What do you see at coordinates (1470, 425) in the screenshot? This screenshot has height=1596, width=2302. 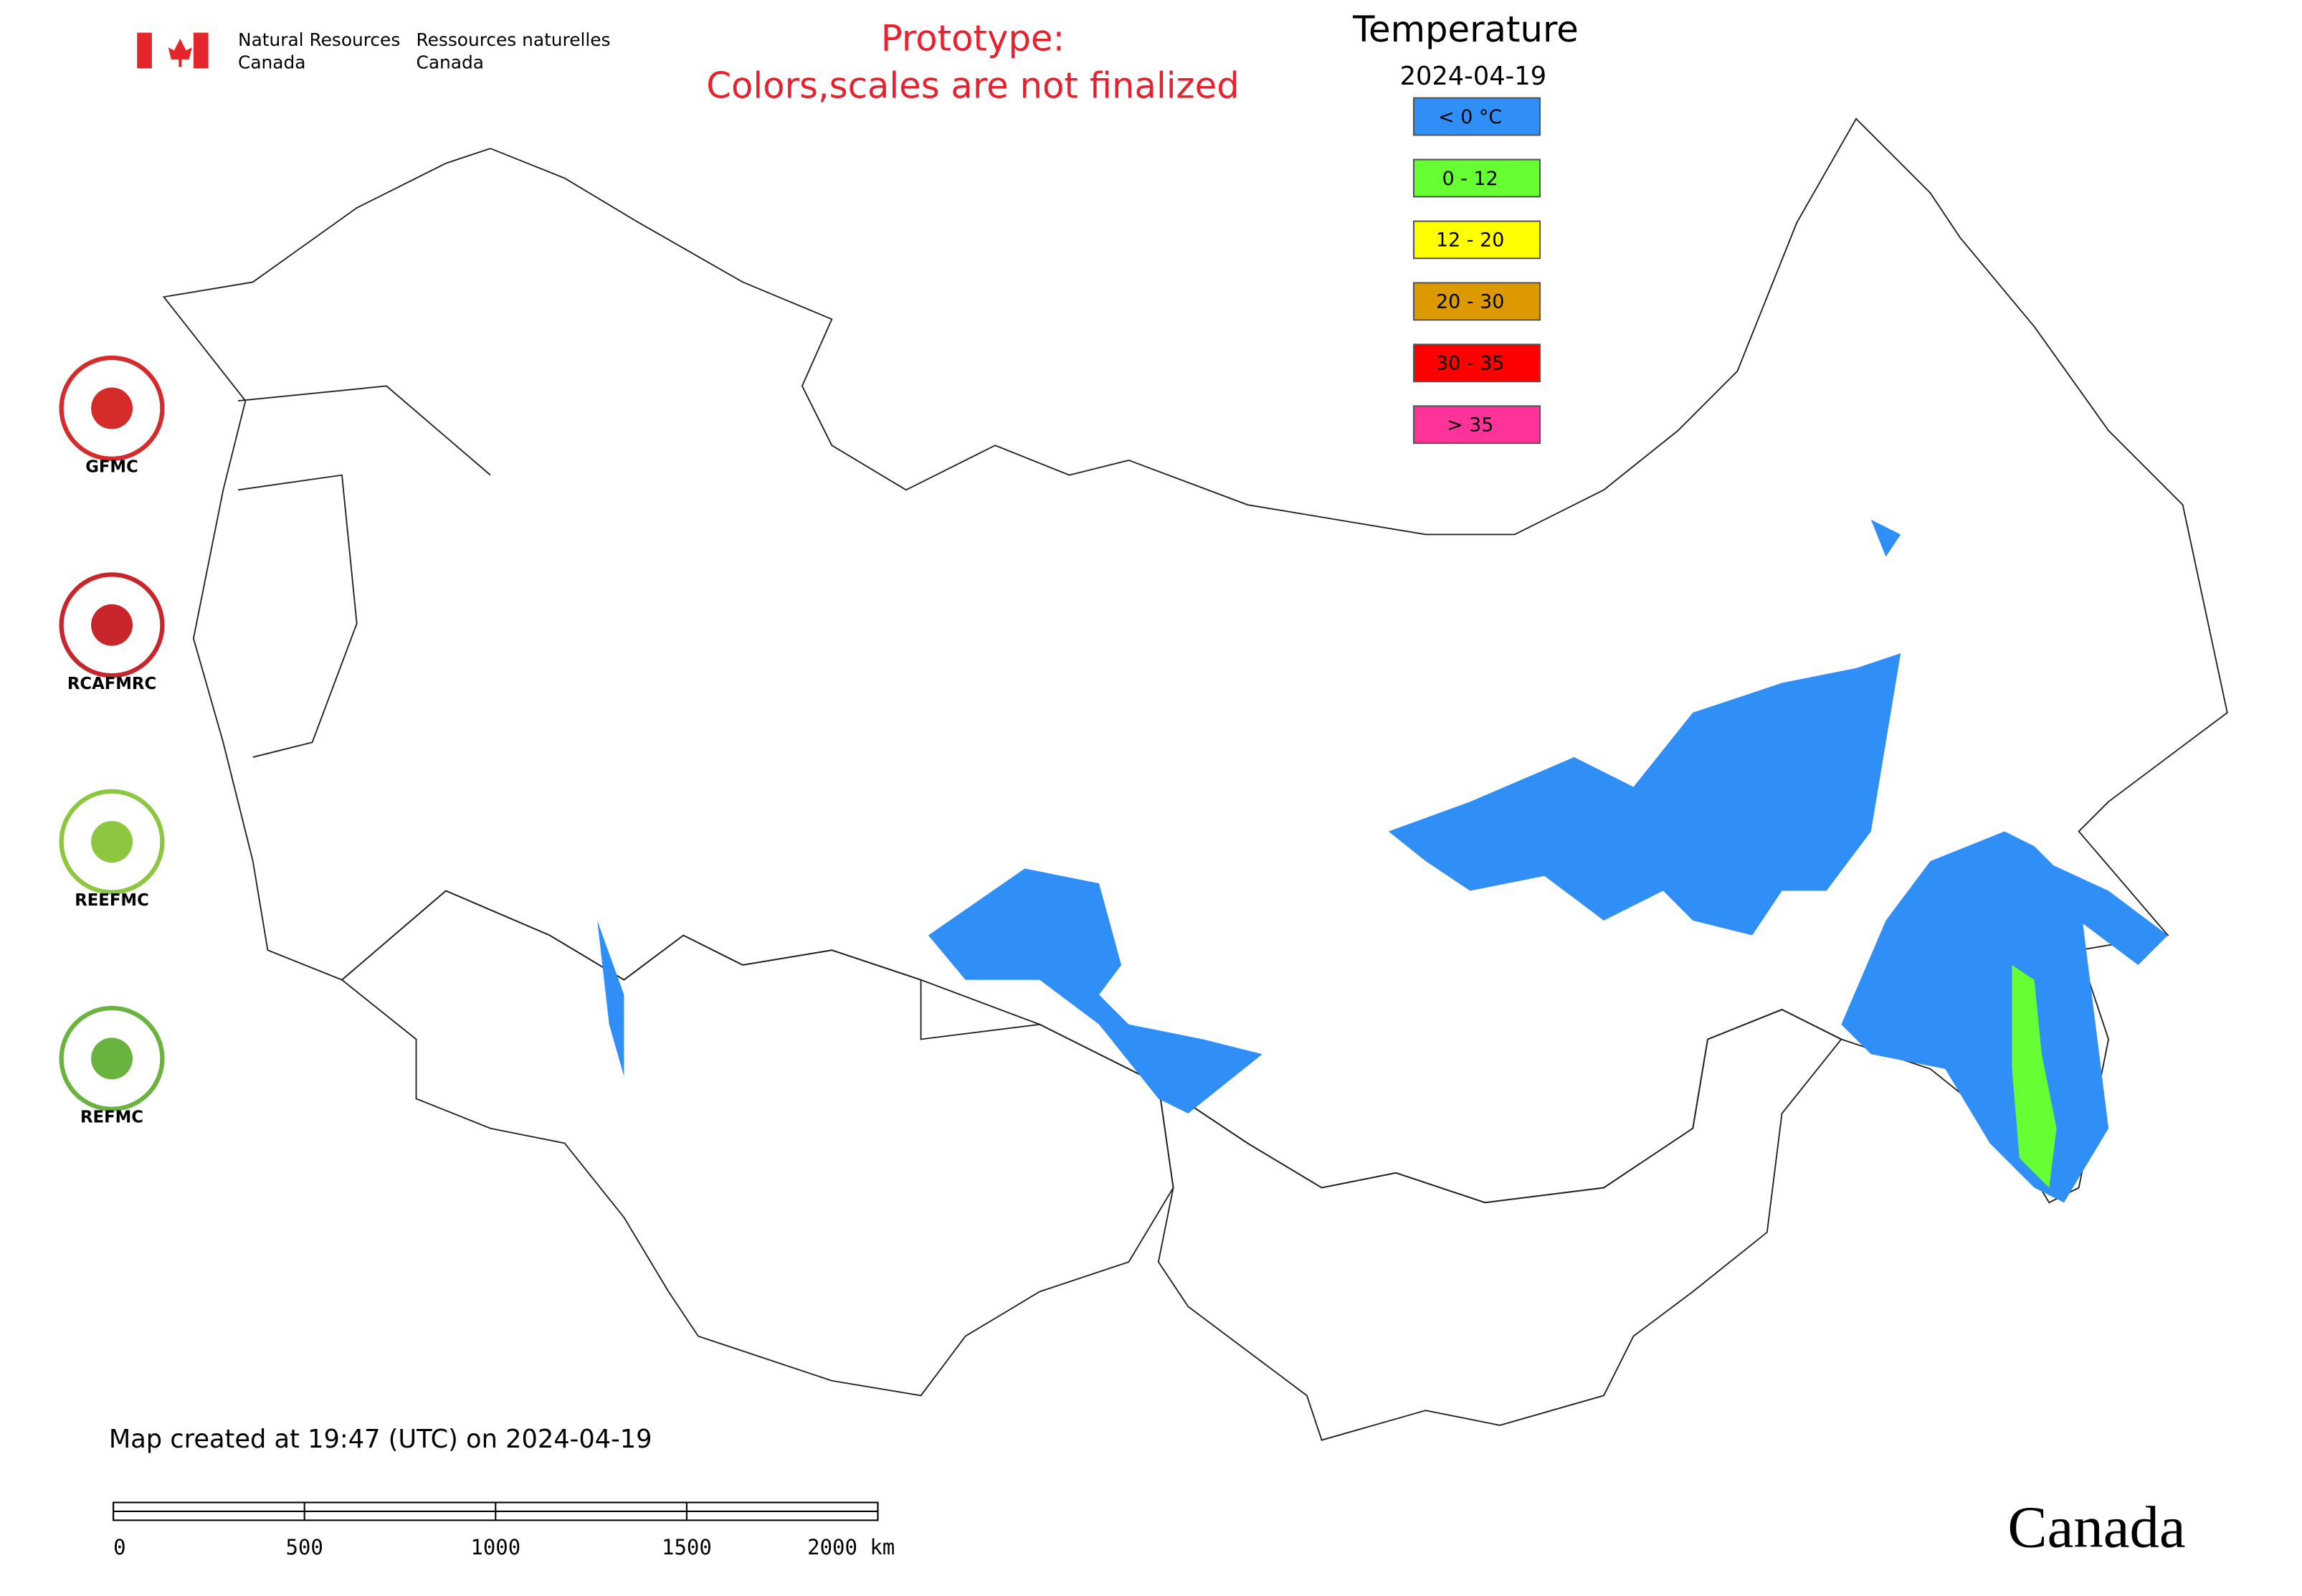 I see `legend-label: > 35` at bounding box center [1470, 425].